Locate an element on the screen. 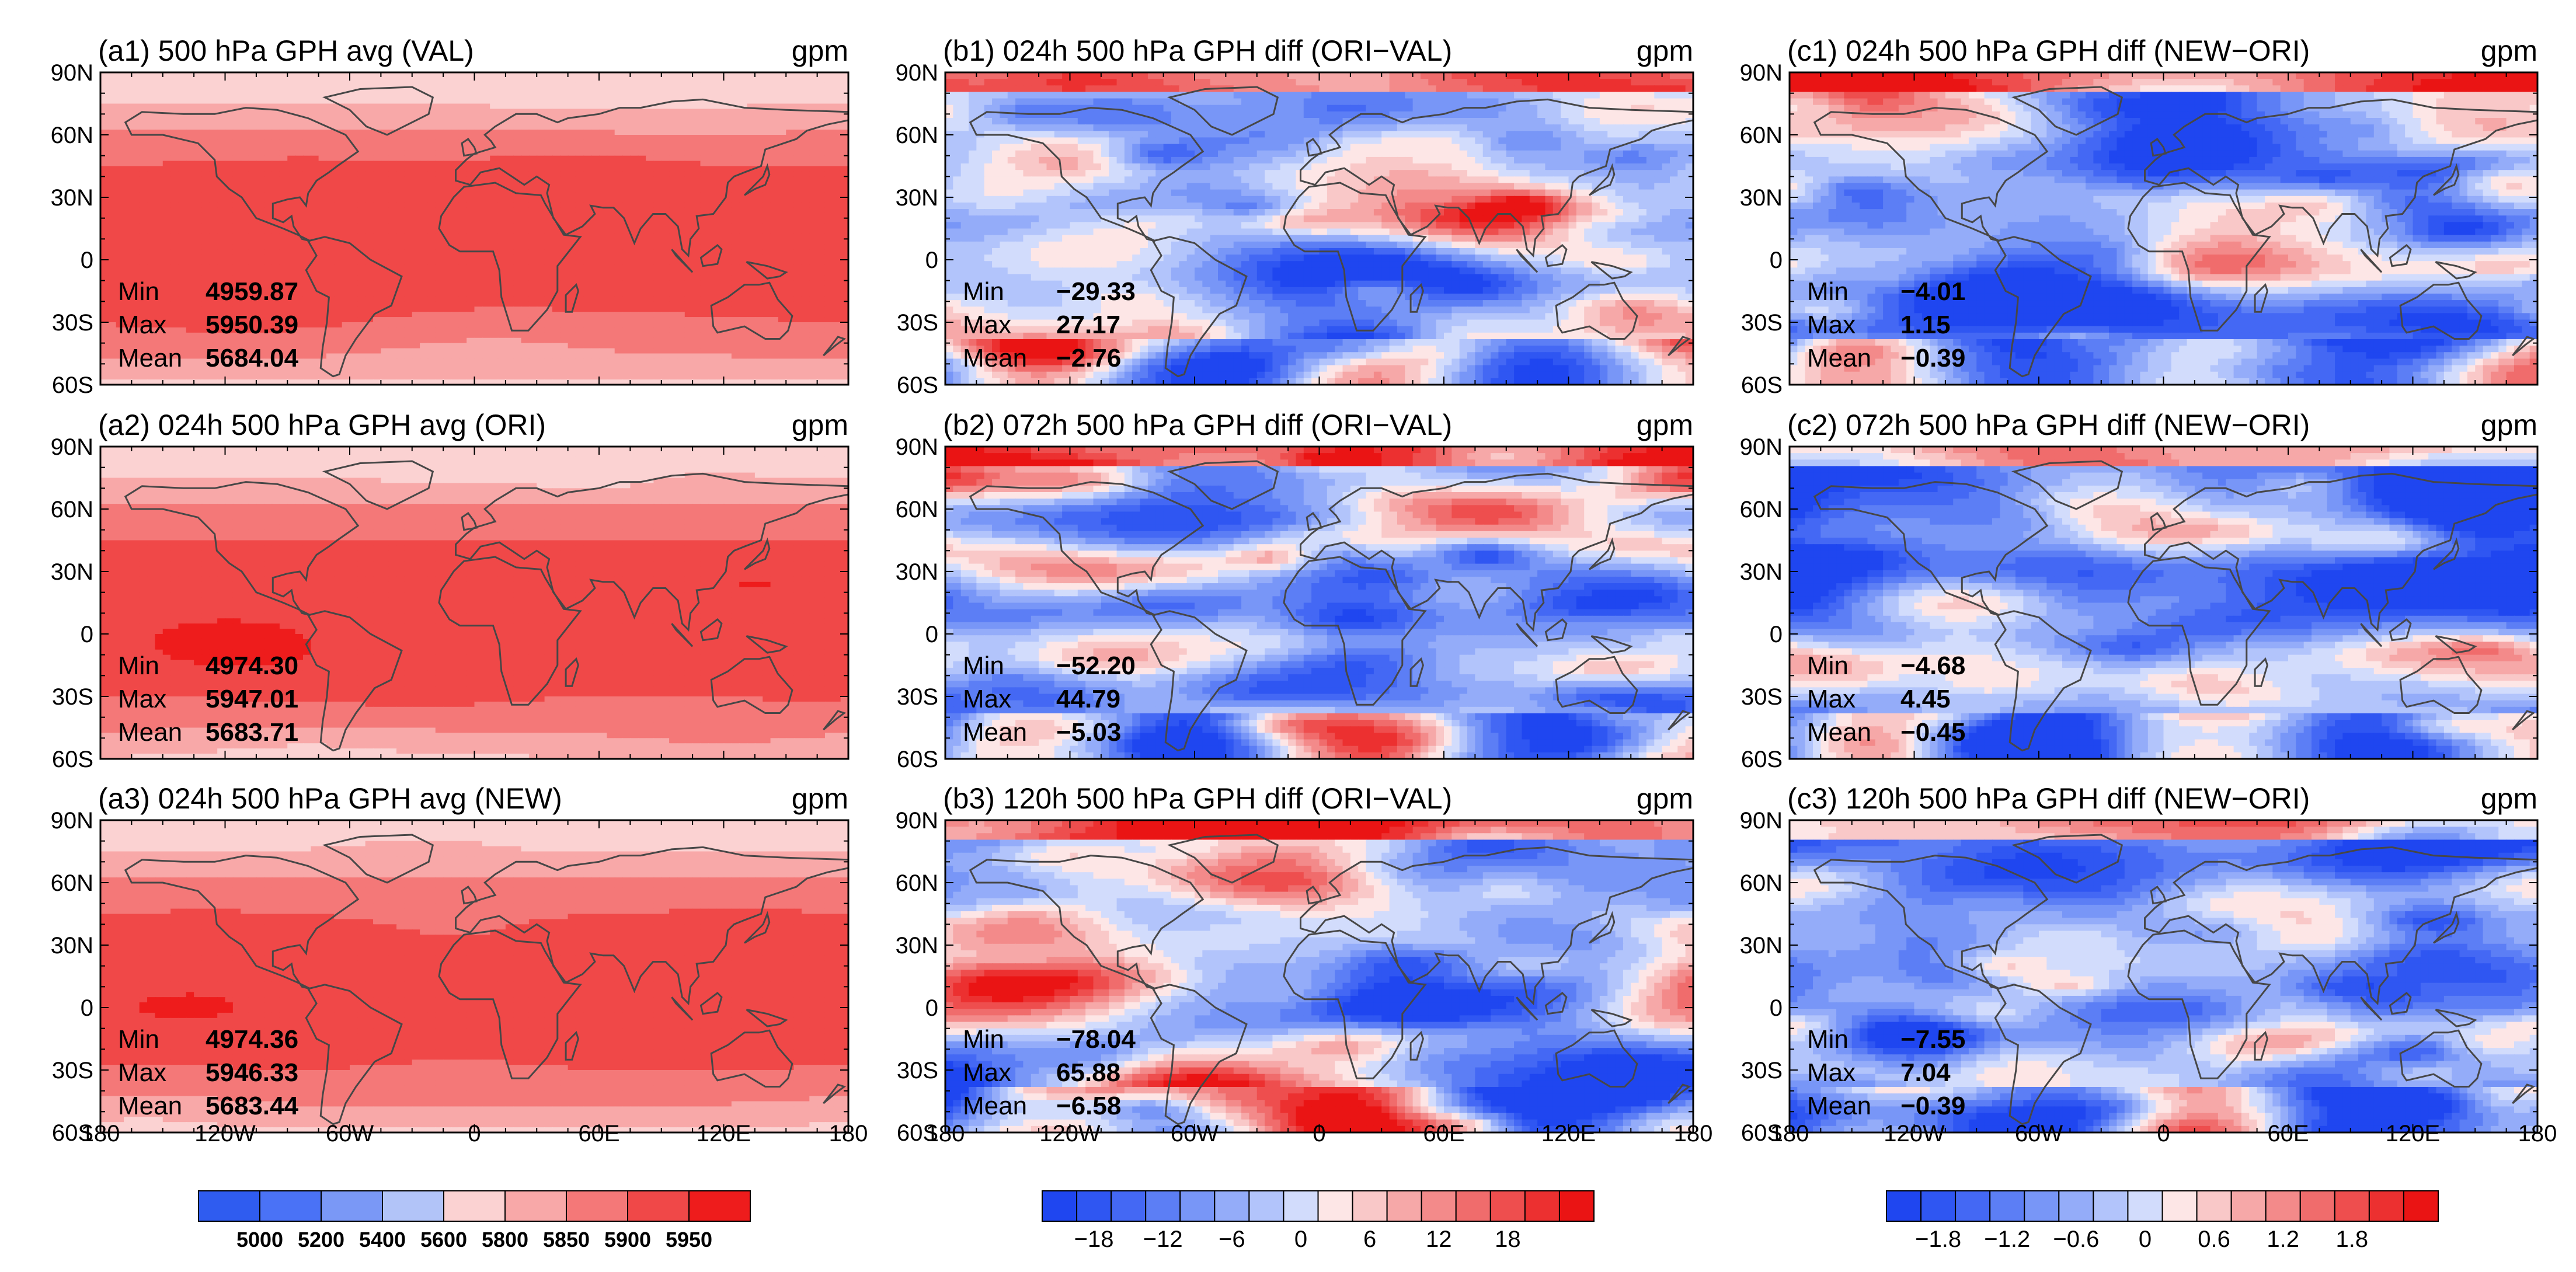 The height and width of the screenshot is (1272, 2576). colorbar-tick-label: 5600 is located at coordinates (443, 1240).